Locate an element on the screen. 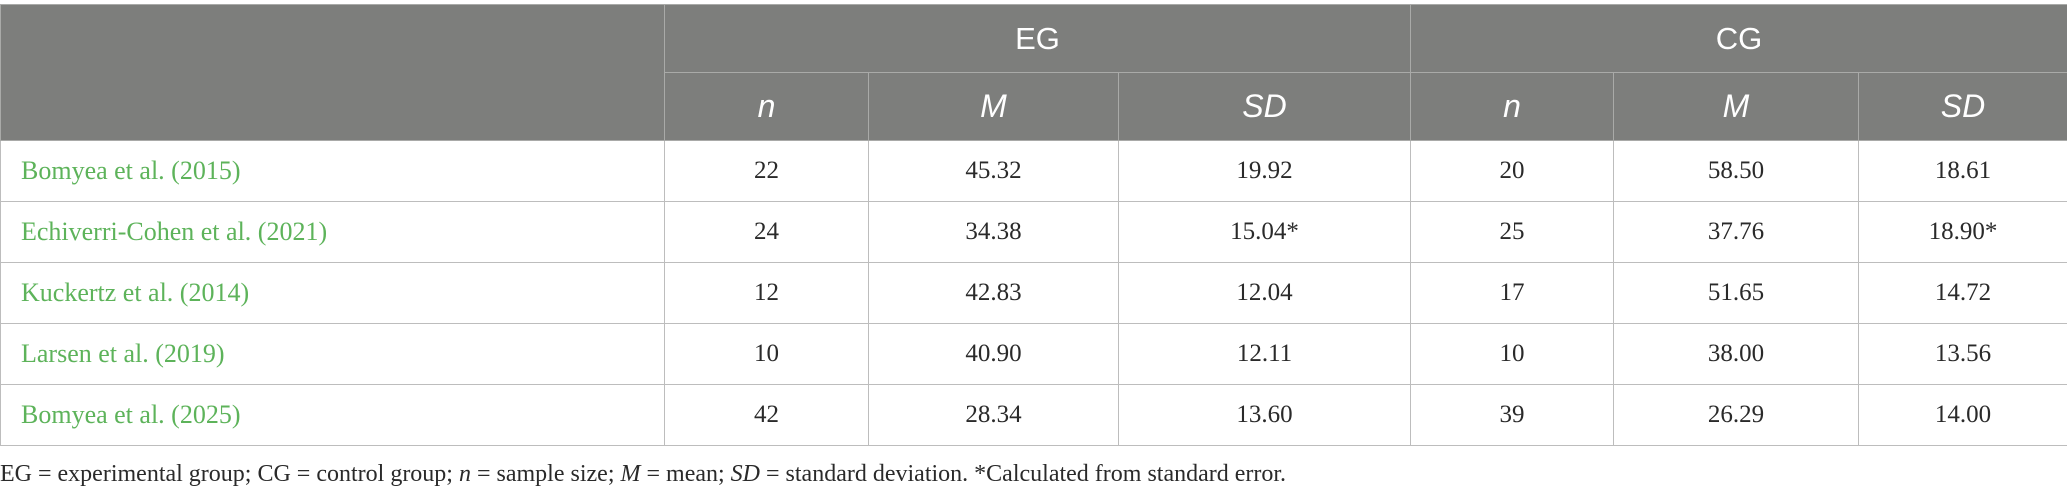 The height and width of the screenshot is (503, 2067). cg-m-cell: 38.00 is located at coordinates (1736, 354).